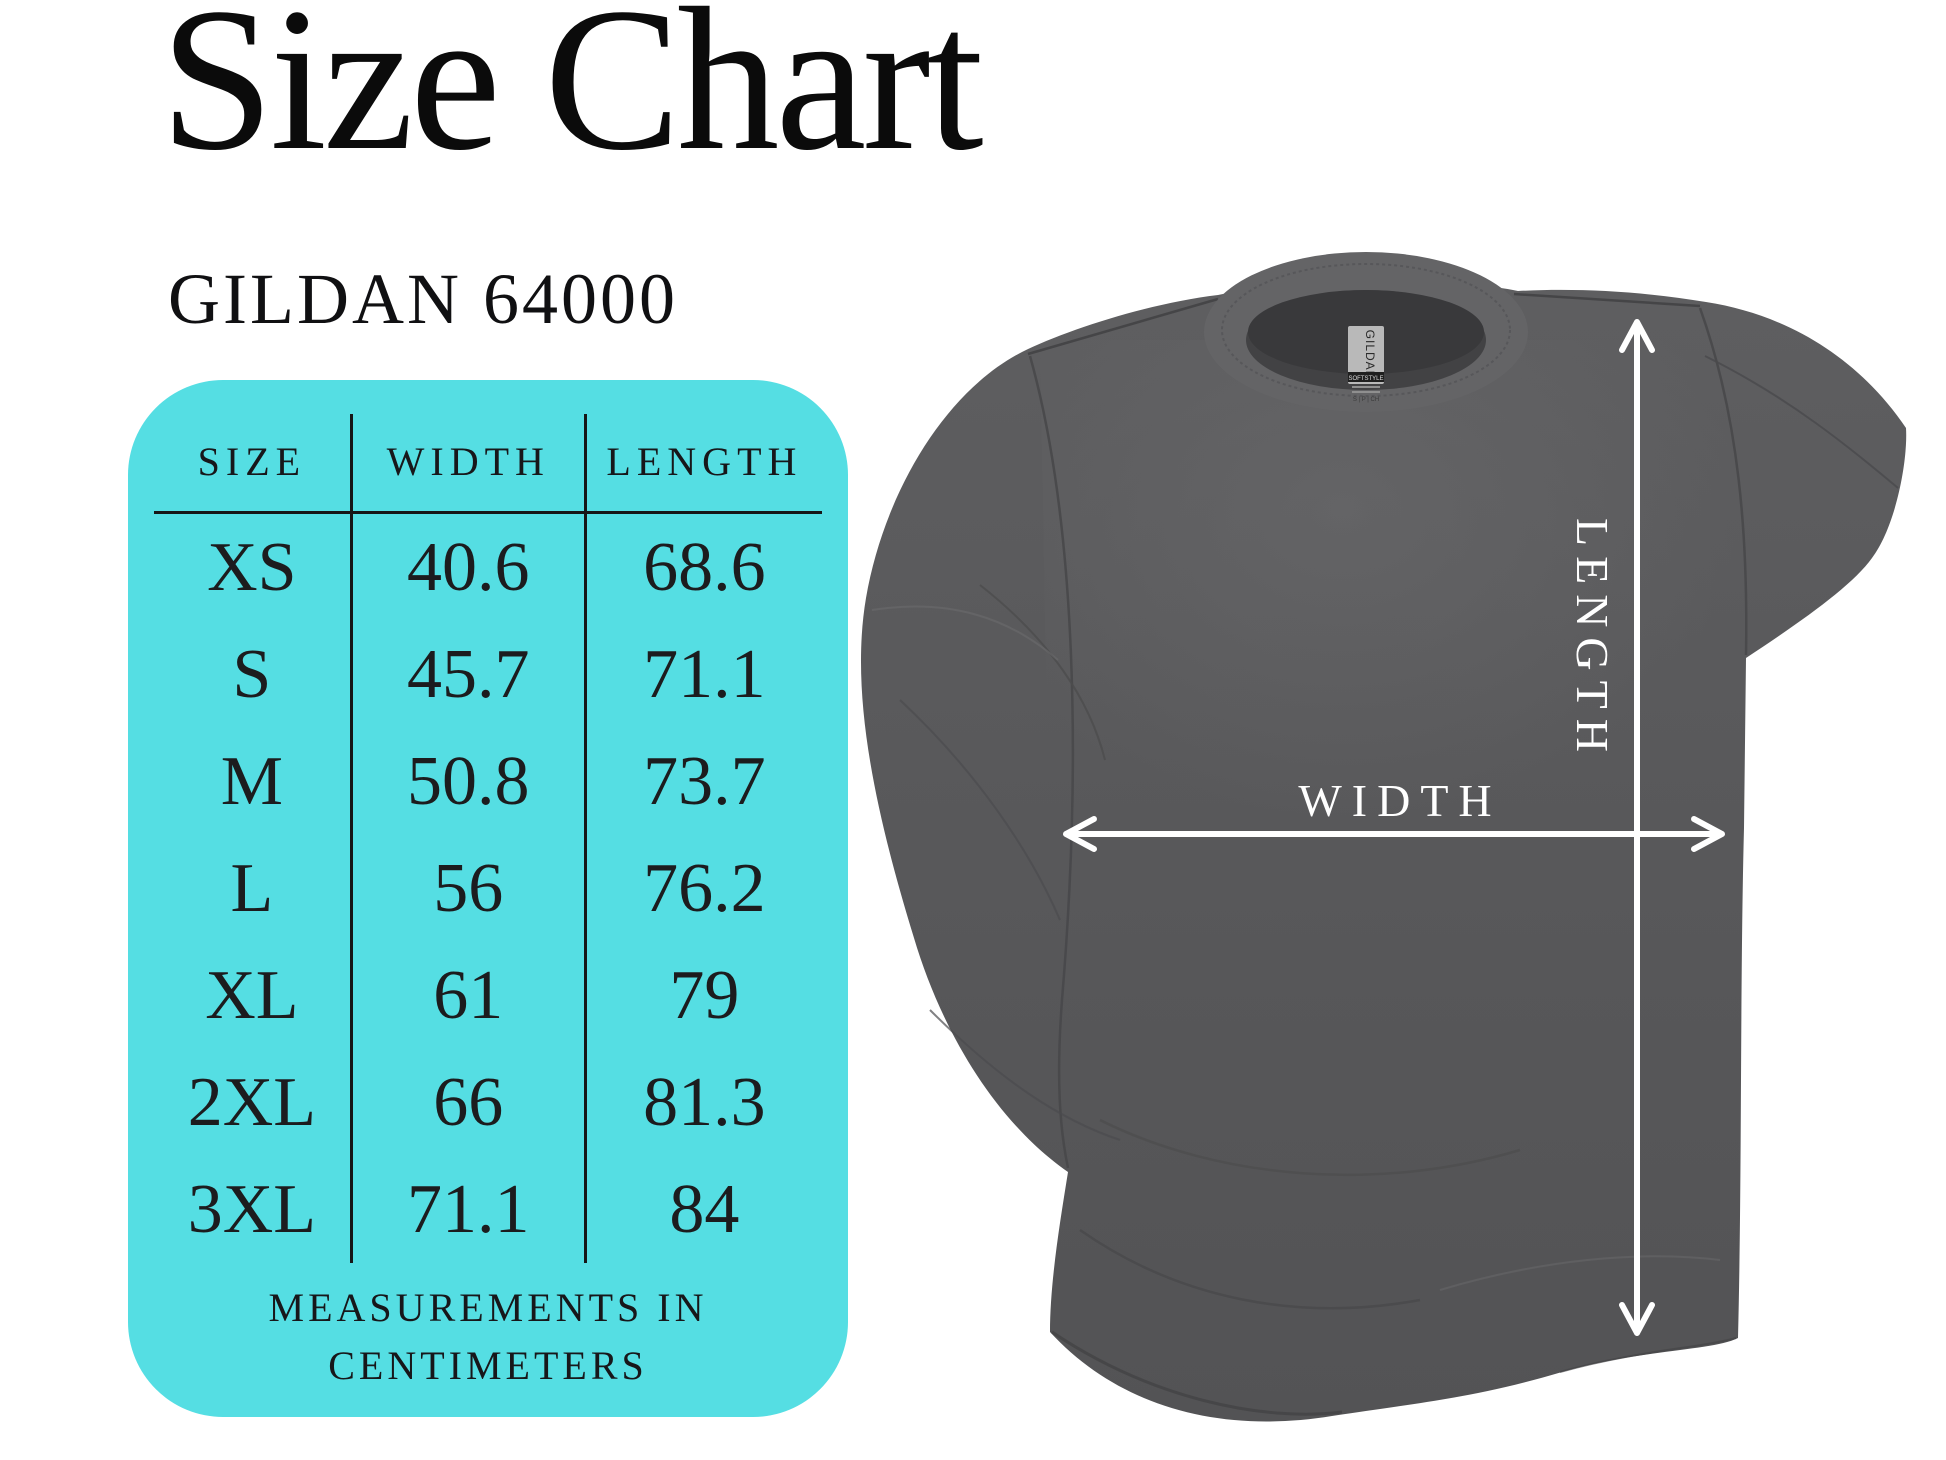 The image size is (1946, 1460). I want to click on width-cell: 61, so click(468, 995).